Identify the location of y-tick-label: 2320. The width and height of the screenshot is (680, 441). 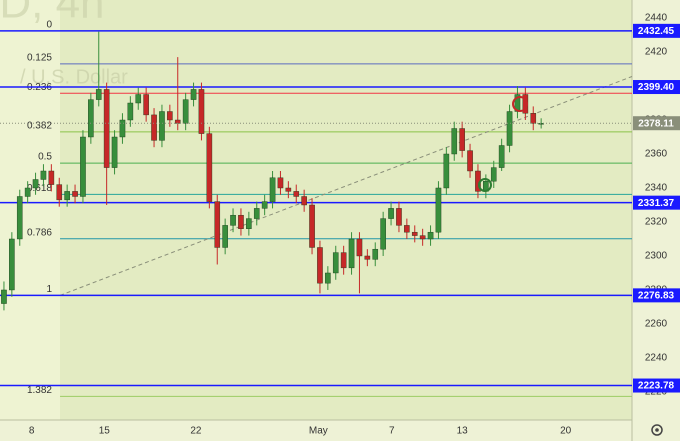
(656, 222).